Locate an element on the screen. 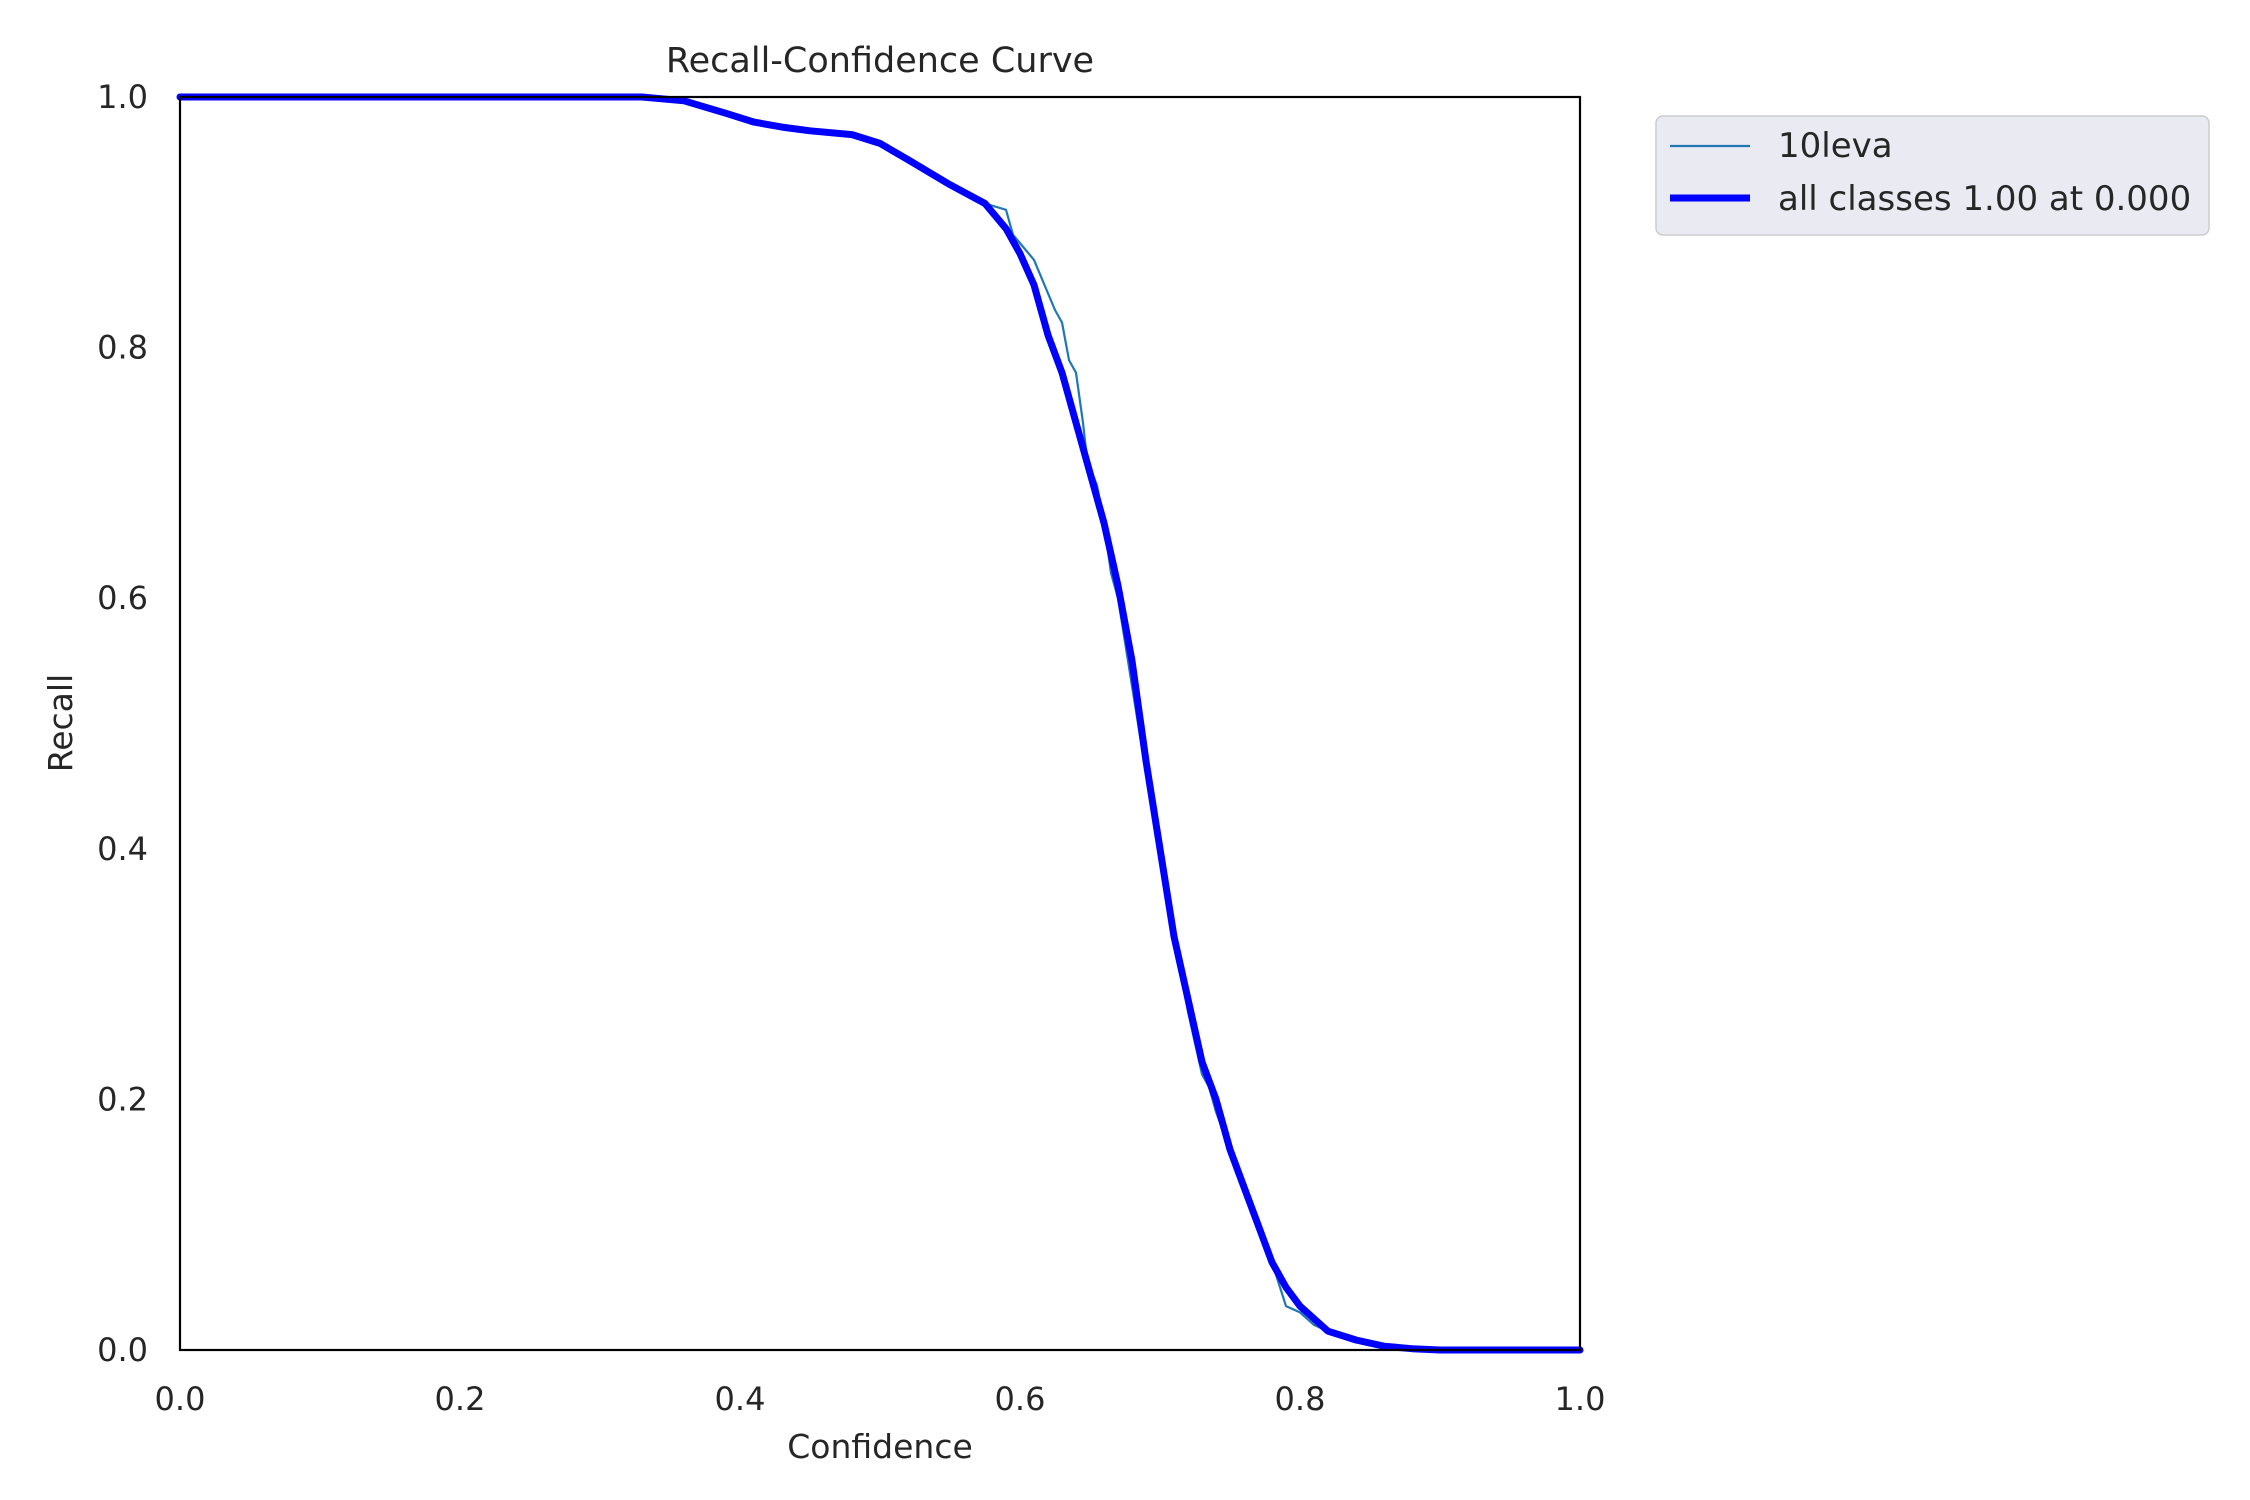 This screenshot has height=1500, width=2250. x-tick-label: 0.6 is located at coordinates (1020, 1399).